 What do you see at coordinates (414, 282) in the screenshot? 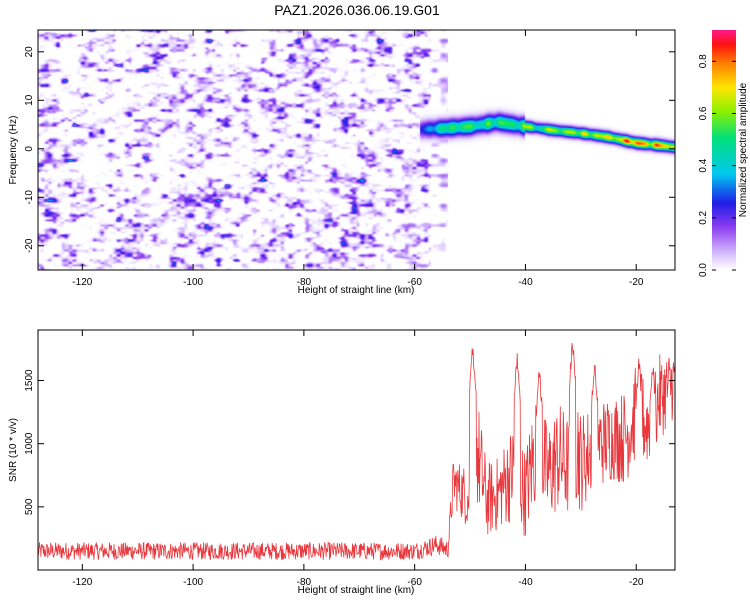
I see `spectrogram-x-tick-label: -60` at bounding box center [414, 282].